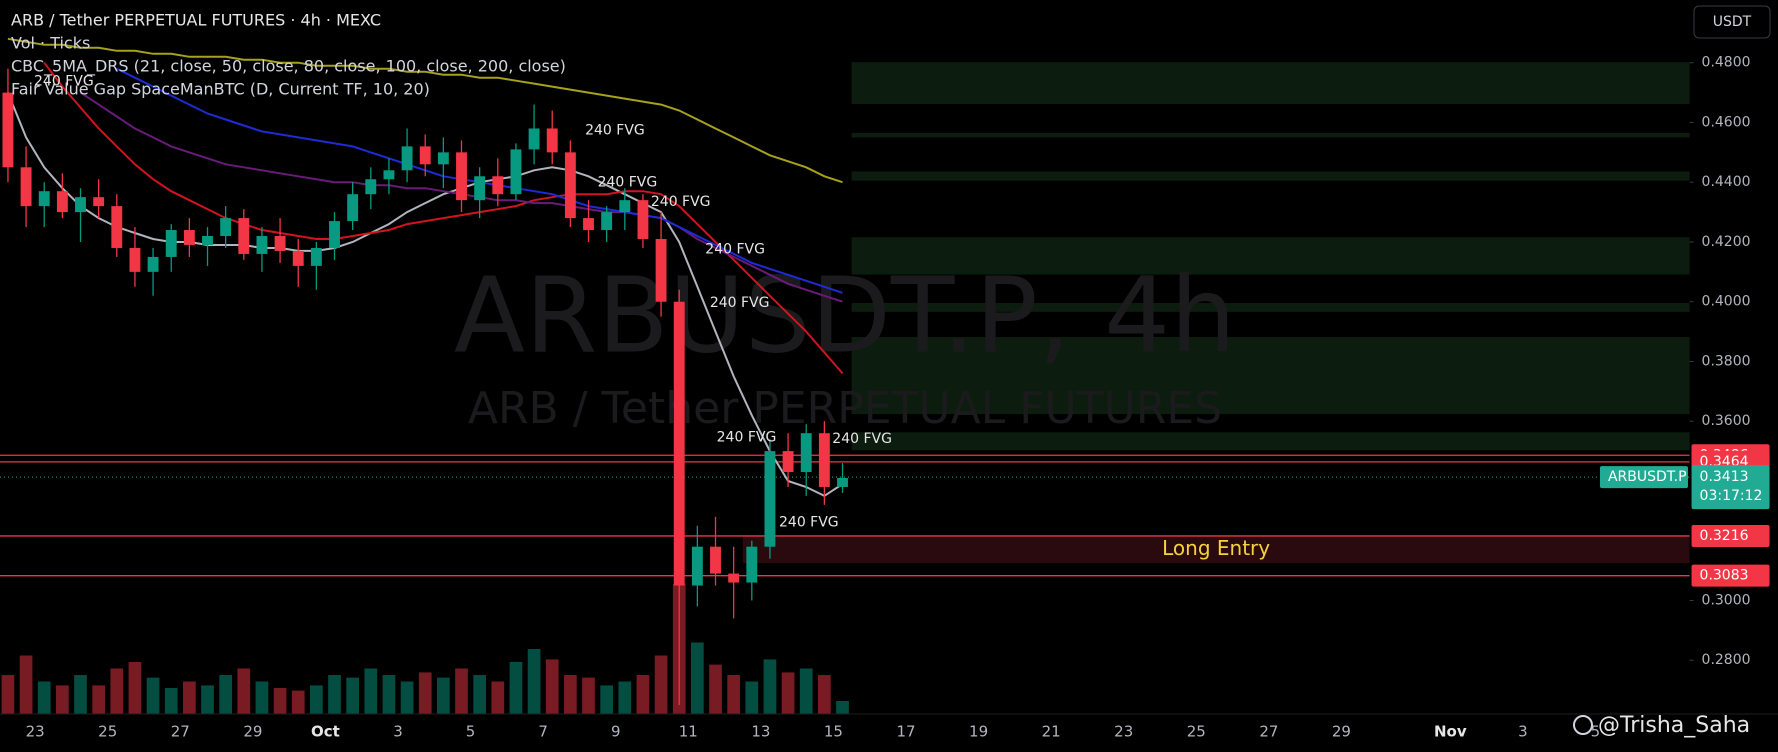  I want to click on watermark-description: ARB / Tether PERPETUAL FUTURES, so click(845, 408).